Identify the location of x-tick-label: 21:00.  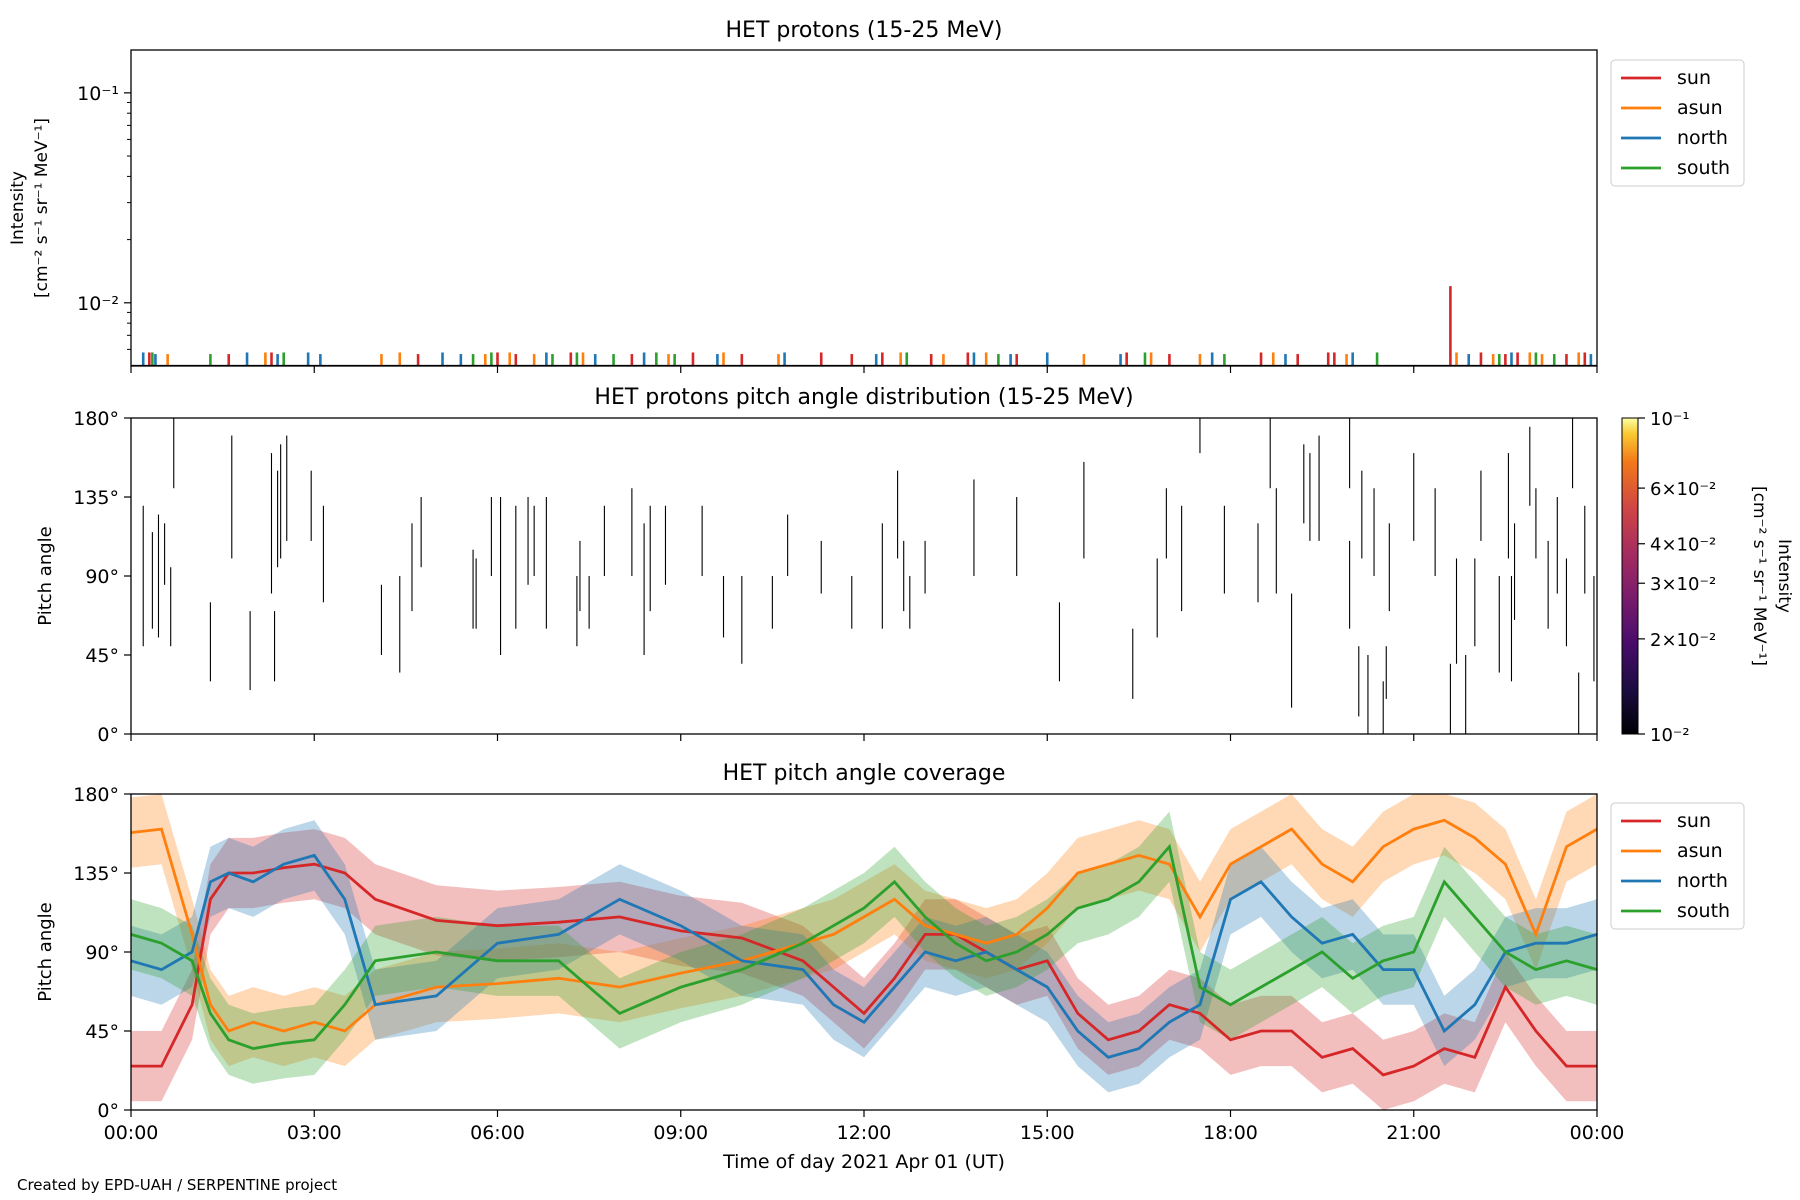
(1413, 1133).